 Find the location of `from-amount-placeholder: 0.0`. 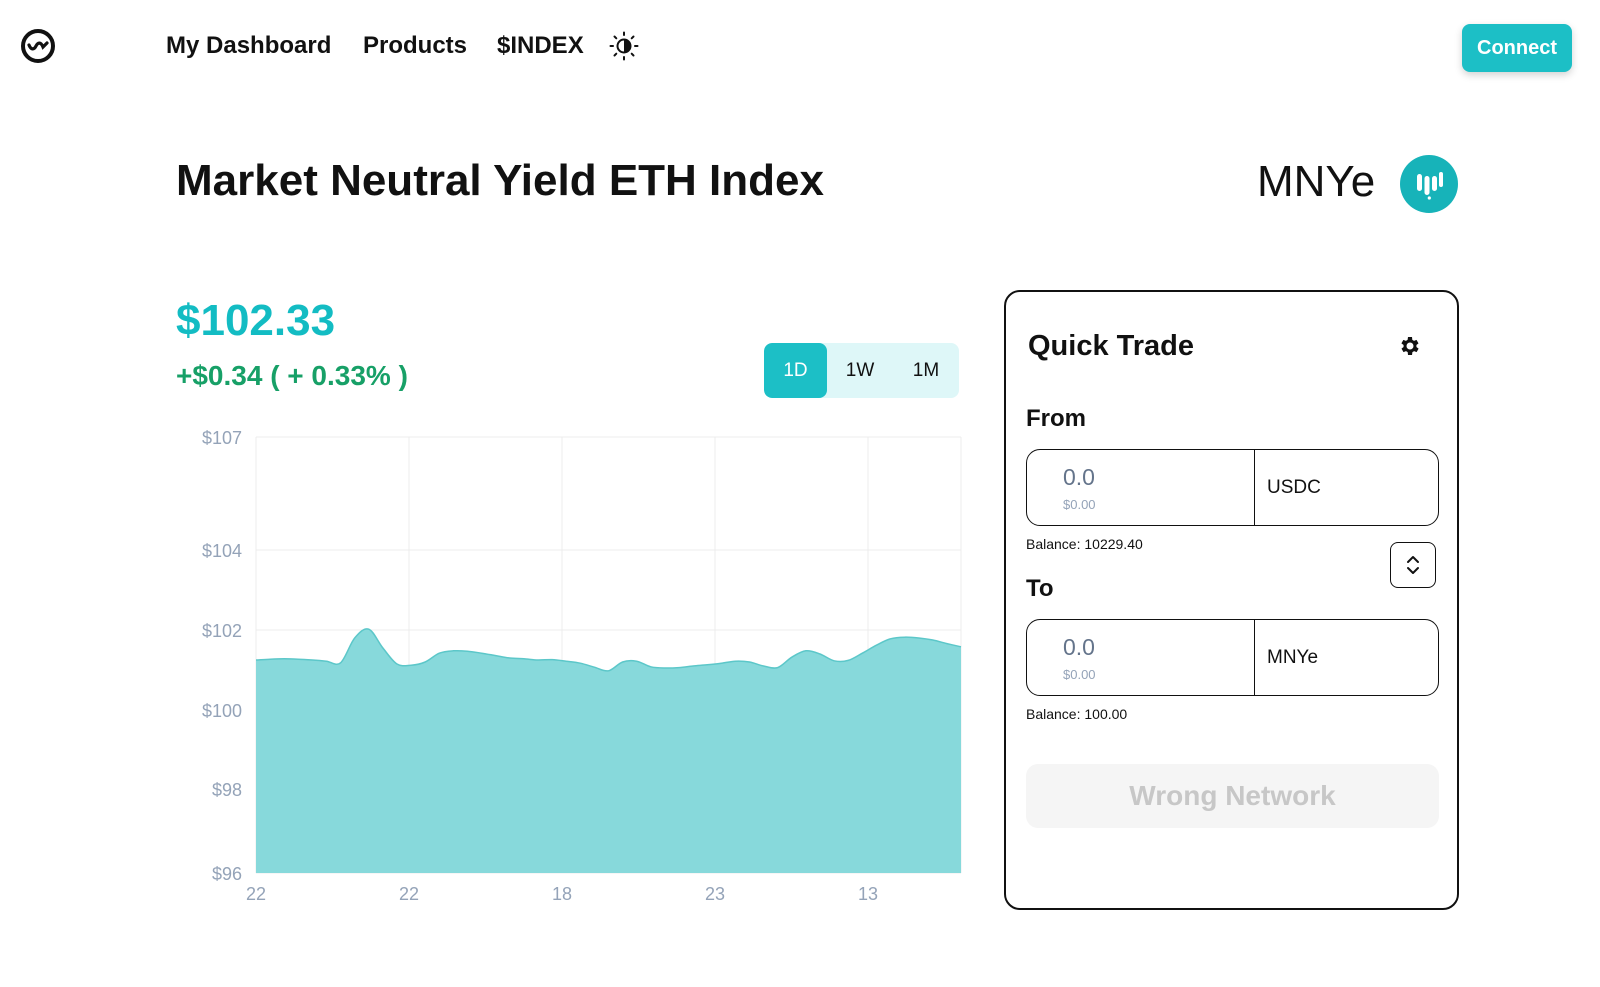

from-amount-placeholder: 0.0 is located at coordinates (1079, 477).